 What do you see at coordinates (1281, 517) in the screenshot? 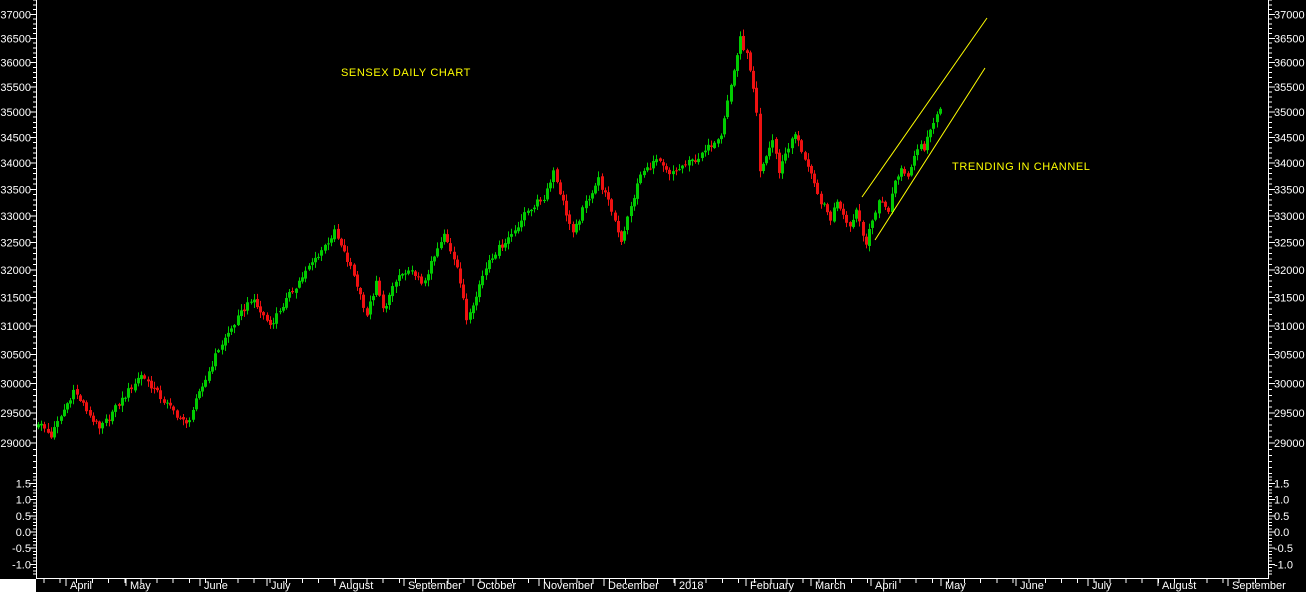
I see `osc-axis-label-right: 0.5` at bounding box center [1281, 517].